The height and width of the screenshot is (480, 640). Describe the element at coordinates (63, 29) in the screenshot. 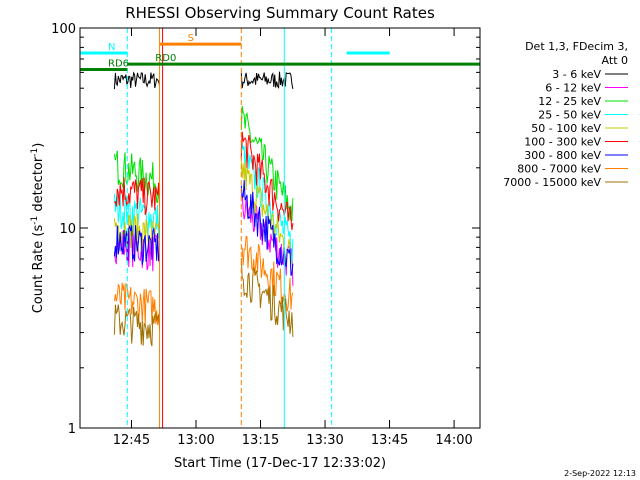

I see `y-tick-label: 100` at that location.